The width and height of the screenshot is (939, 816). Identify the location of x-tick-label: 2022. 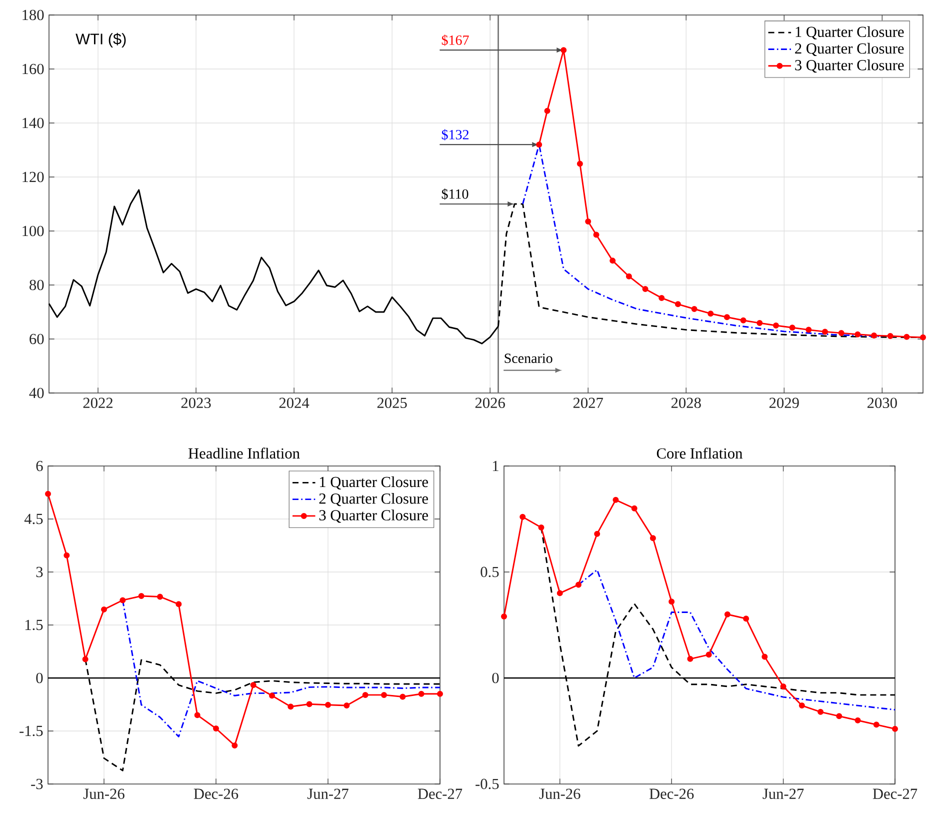
(97, 403).